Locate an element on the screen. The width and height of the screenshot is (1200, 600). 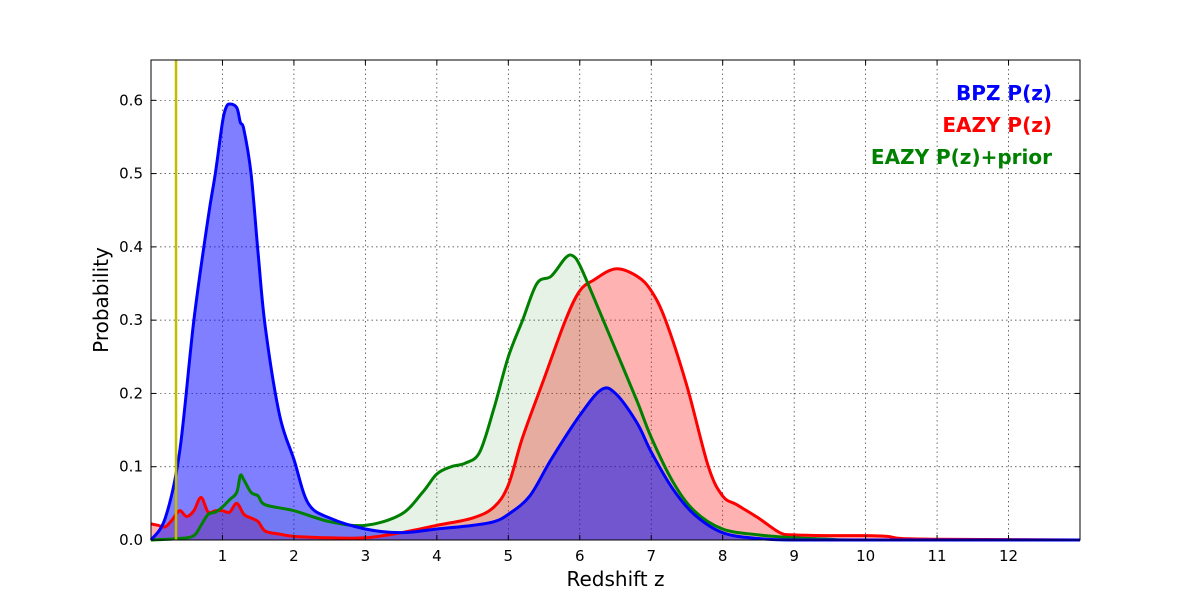
y-tick-label: 0.6 is located at coordinates (131, 100).